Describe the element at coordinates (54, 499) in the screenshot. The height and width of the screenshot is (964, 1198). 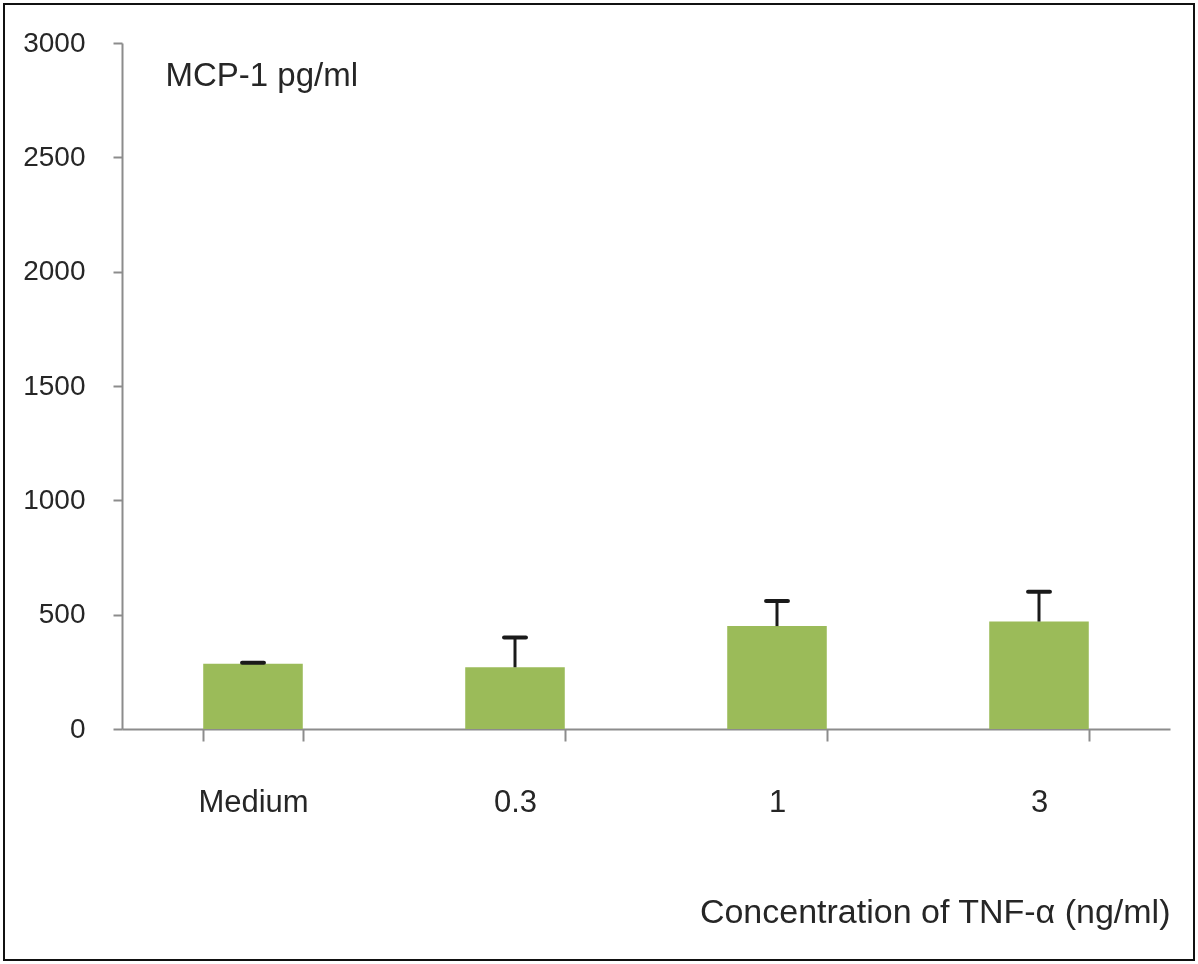
I see `y-tick-label: 1000` at that location.